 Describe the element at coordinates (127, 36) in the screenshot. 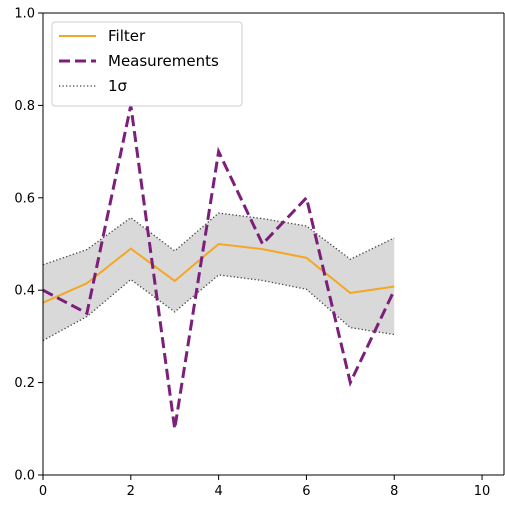

I see `legend-label: Filter` at that location.